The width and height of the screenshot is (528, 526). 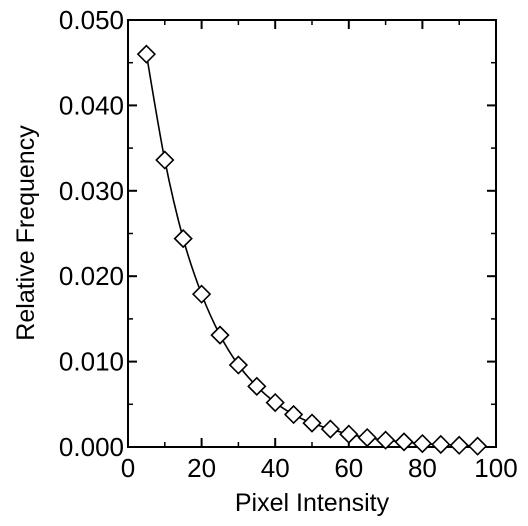 What do you see at coordinates (91, 276) in the screenshot?
I see `y-tick-label: 0.020` at bounding box center [91, 276].